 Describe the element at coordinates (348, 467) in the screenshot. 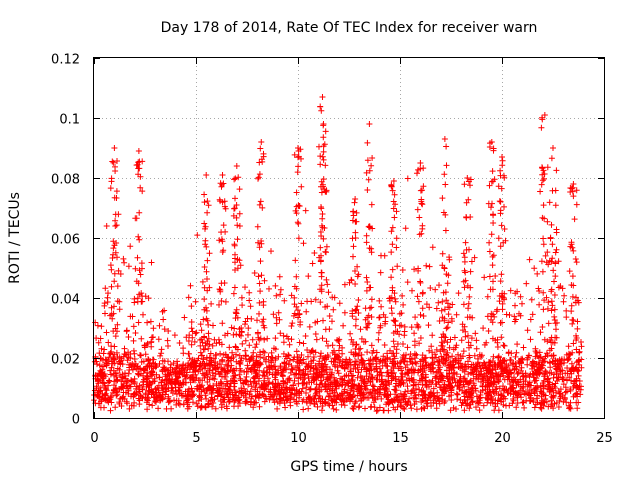

I see `x-axis-label: GPS time / hours` at that location.